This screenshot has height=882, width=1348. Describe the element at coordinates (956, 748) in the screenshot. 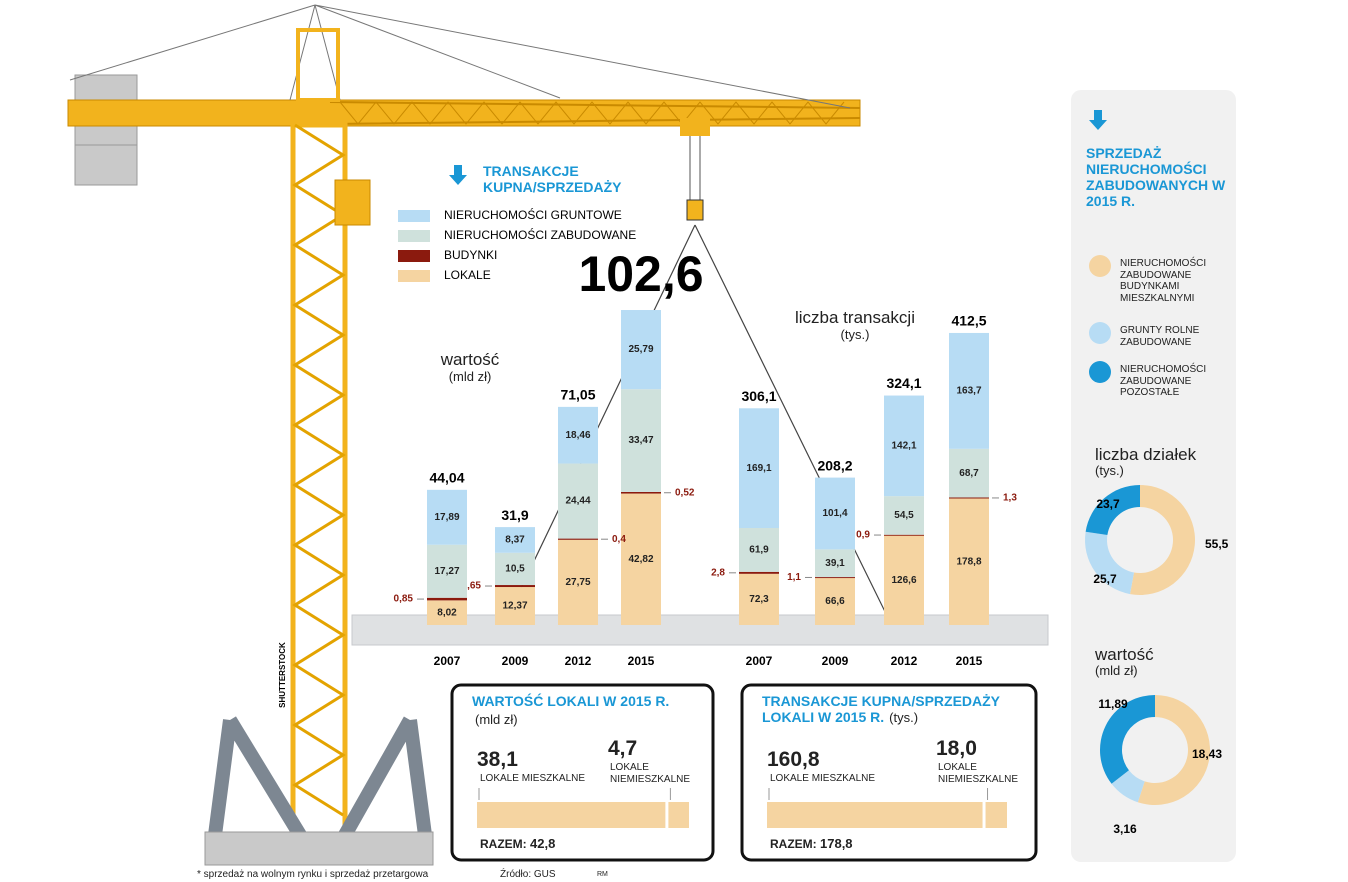

I see `value-label: 18,0` at that location.